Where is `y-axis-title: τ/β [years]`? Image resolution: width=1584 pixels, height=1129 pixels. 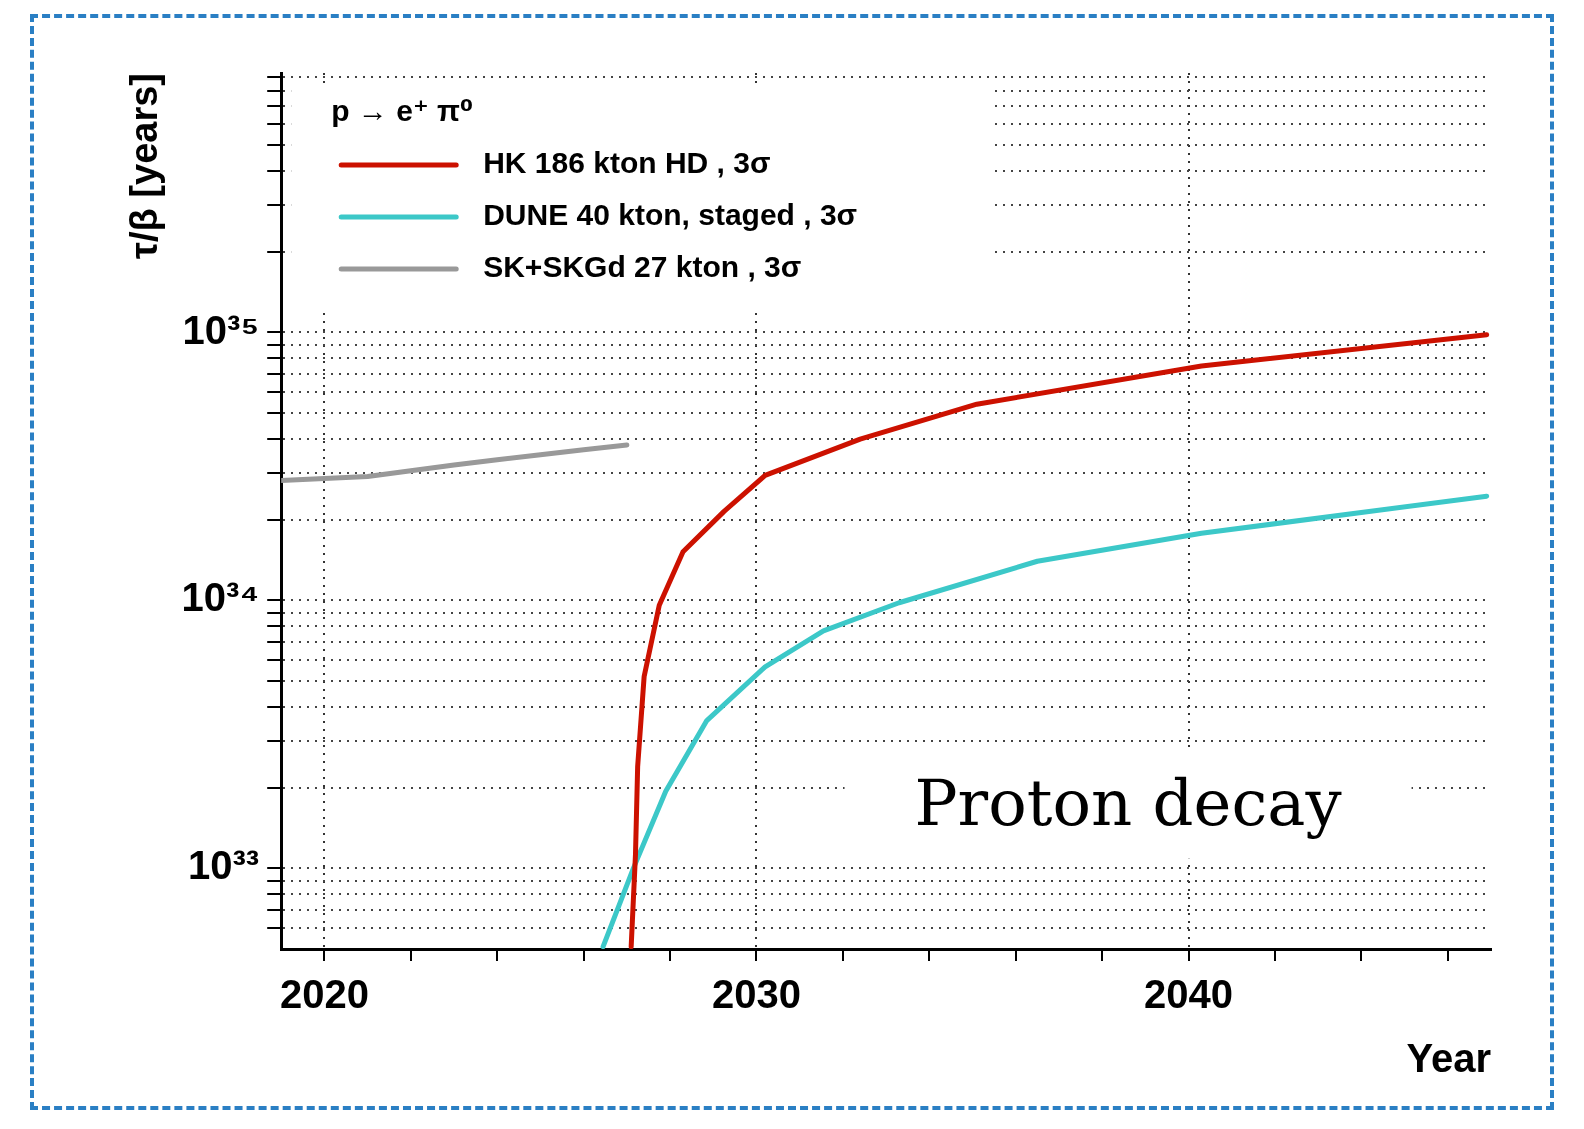 y-axis-title: τ/β [years] is located at coordinates (144, 166).